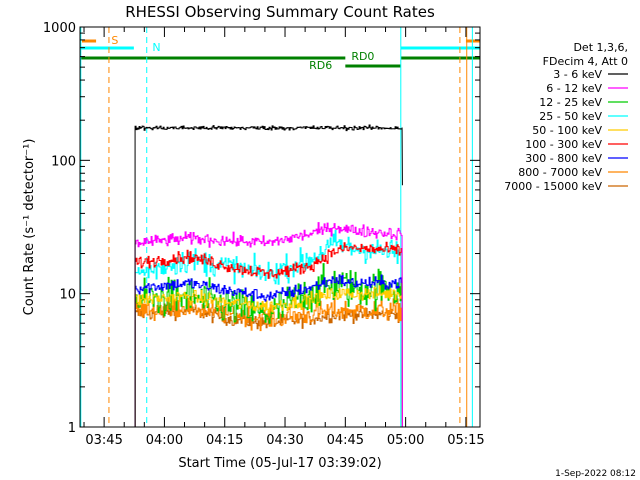 The height and width of the screenshot is (480, 640). I want to click on chart-title: RHESSI Observing Summary Count Rates, so click(280, 12).